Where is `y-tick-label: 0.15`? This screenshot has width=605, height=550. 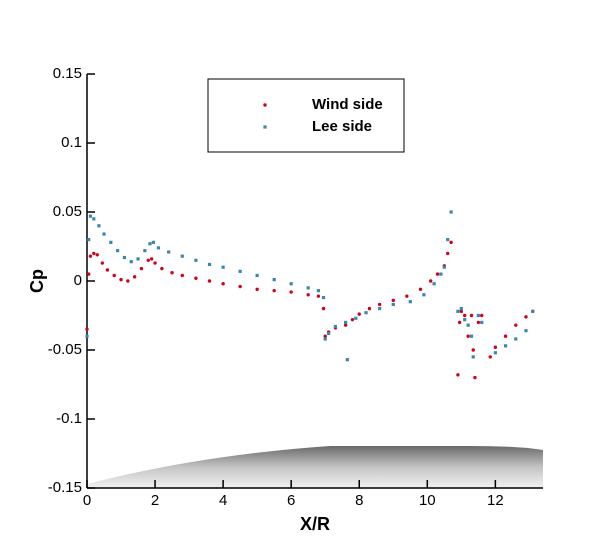
y-tick-label: 0.15 is located at coordinates (67, 73).